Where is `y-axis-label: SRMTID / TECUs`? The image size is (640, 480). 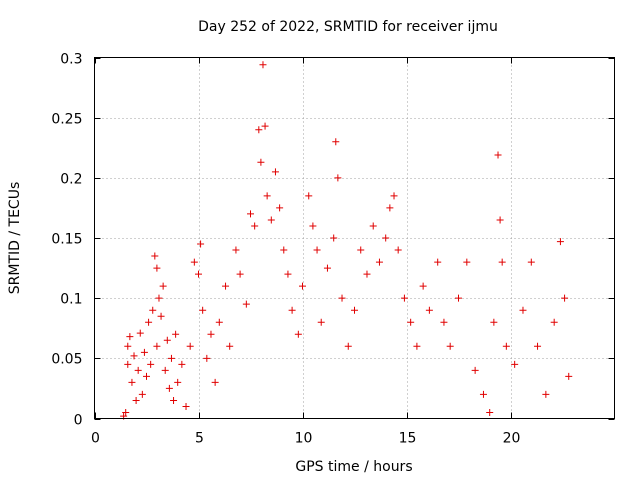
y-axis-label: SRMTID / TECUs is located at coordinates (15, 238).